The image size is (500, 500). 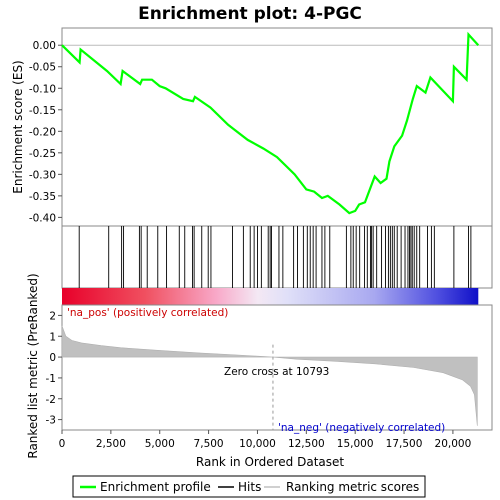 What do you see at coordinates (52, 337) in the screenshot?
I see `metric-y-tick-label: 1` at bounding box center [52, 337].